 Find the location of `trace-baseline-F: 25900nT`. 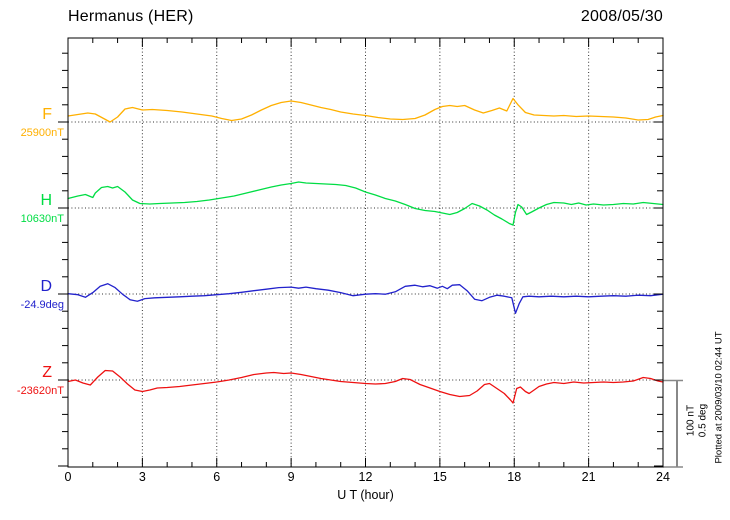

trace-baseline-F: 25900nT is located at coordinates (42, 133).